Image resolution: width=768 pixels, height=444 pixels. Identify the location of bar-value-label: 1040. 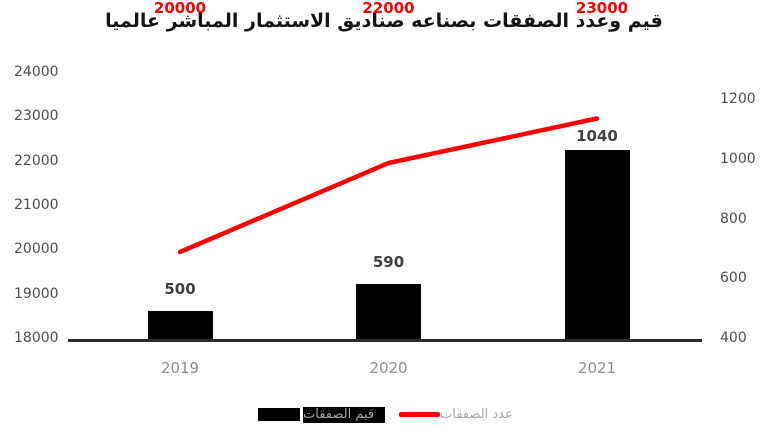
(597, 135).